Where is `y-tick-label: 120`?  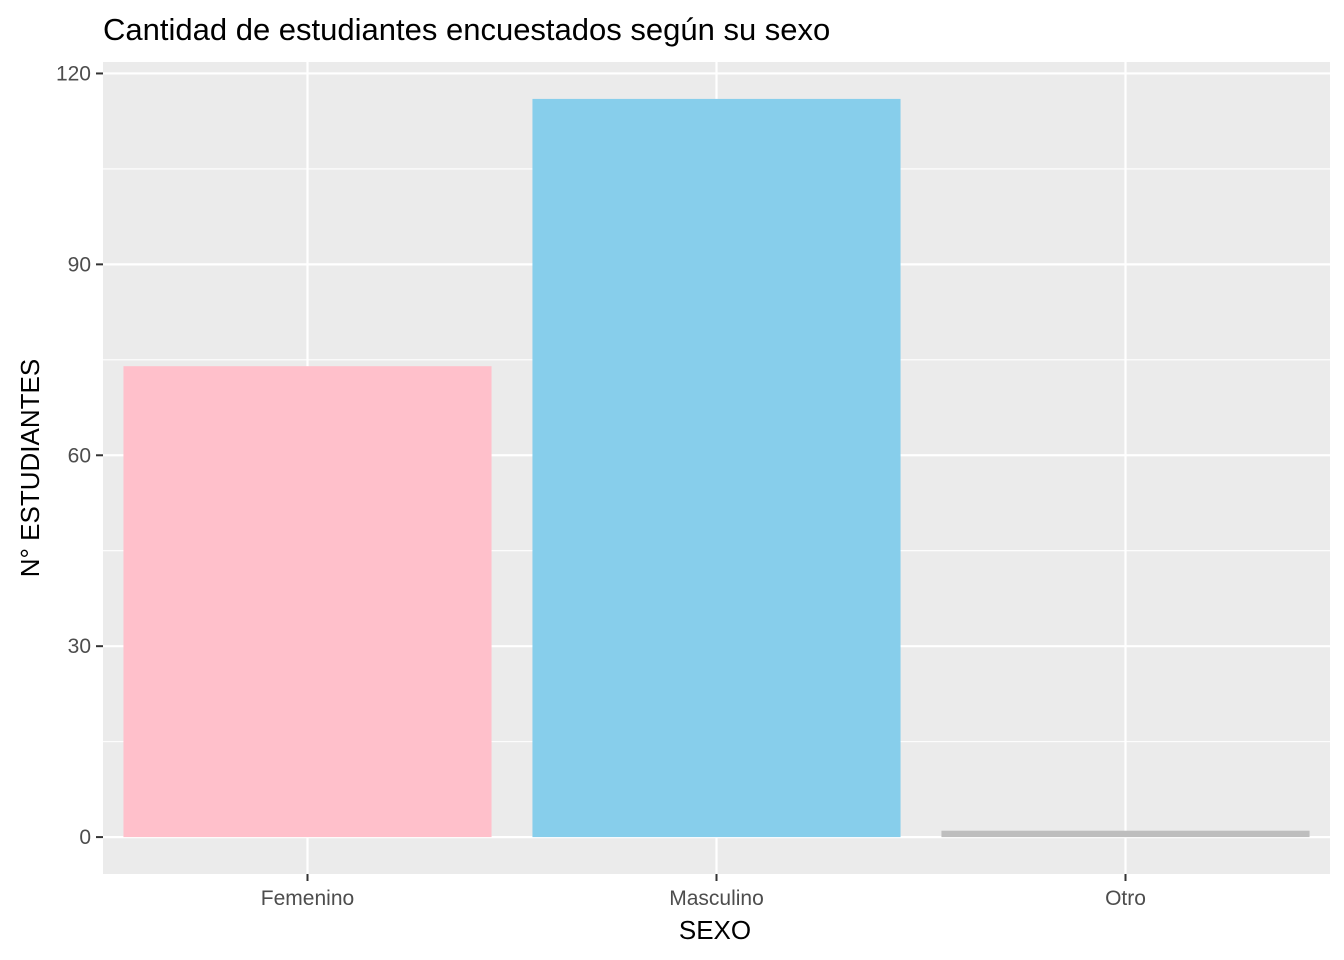
y-tick-label: 120 is located at coordinates (73, 73).